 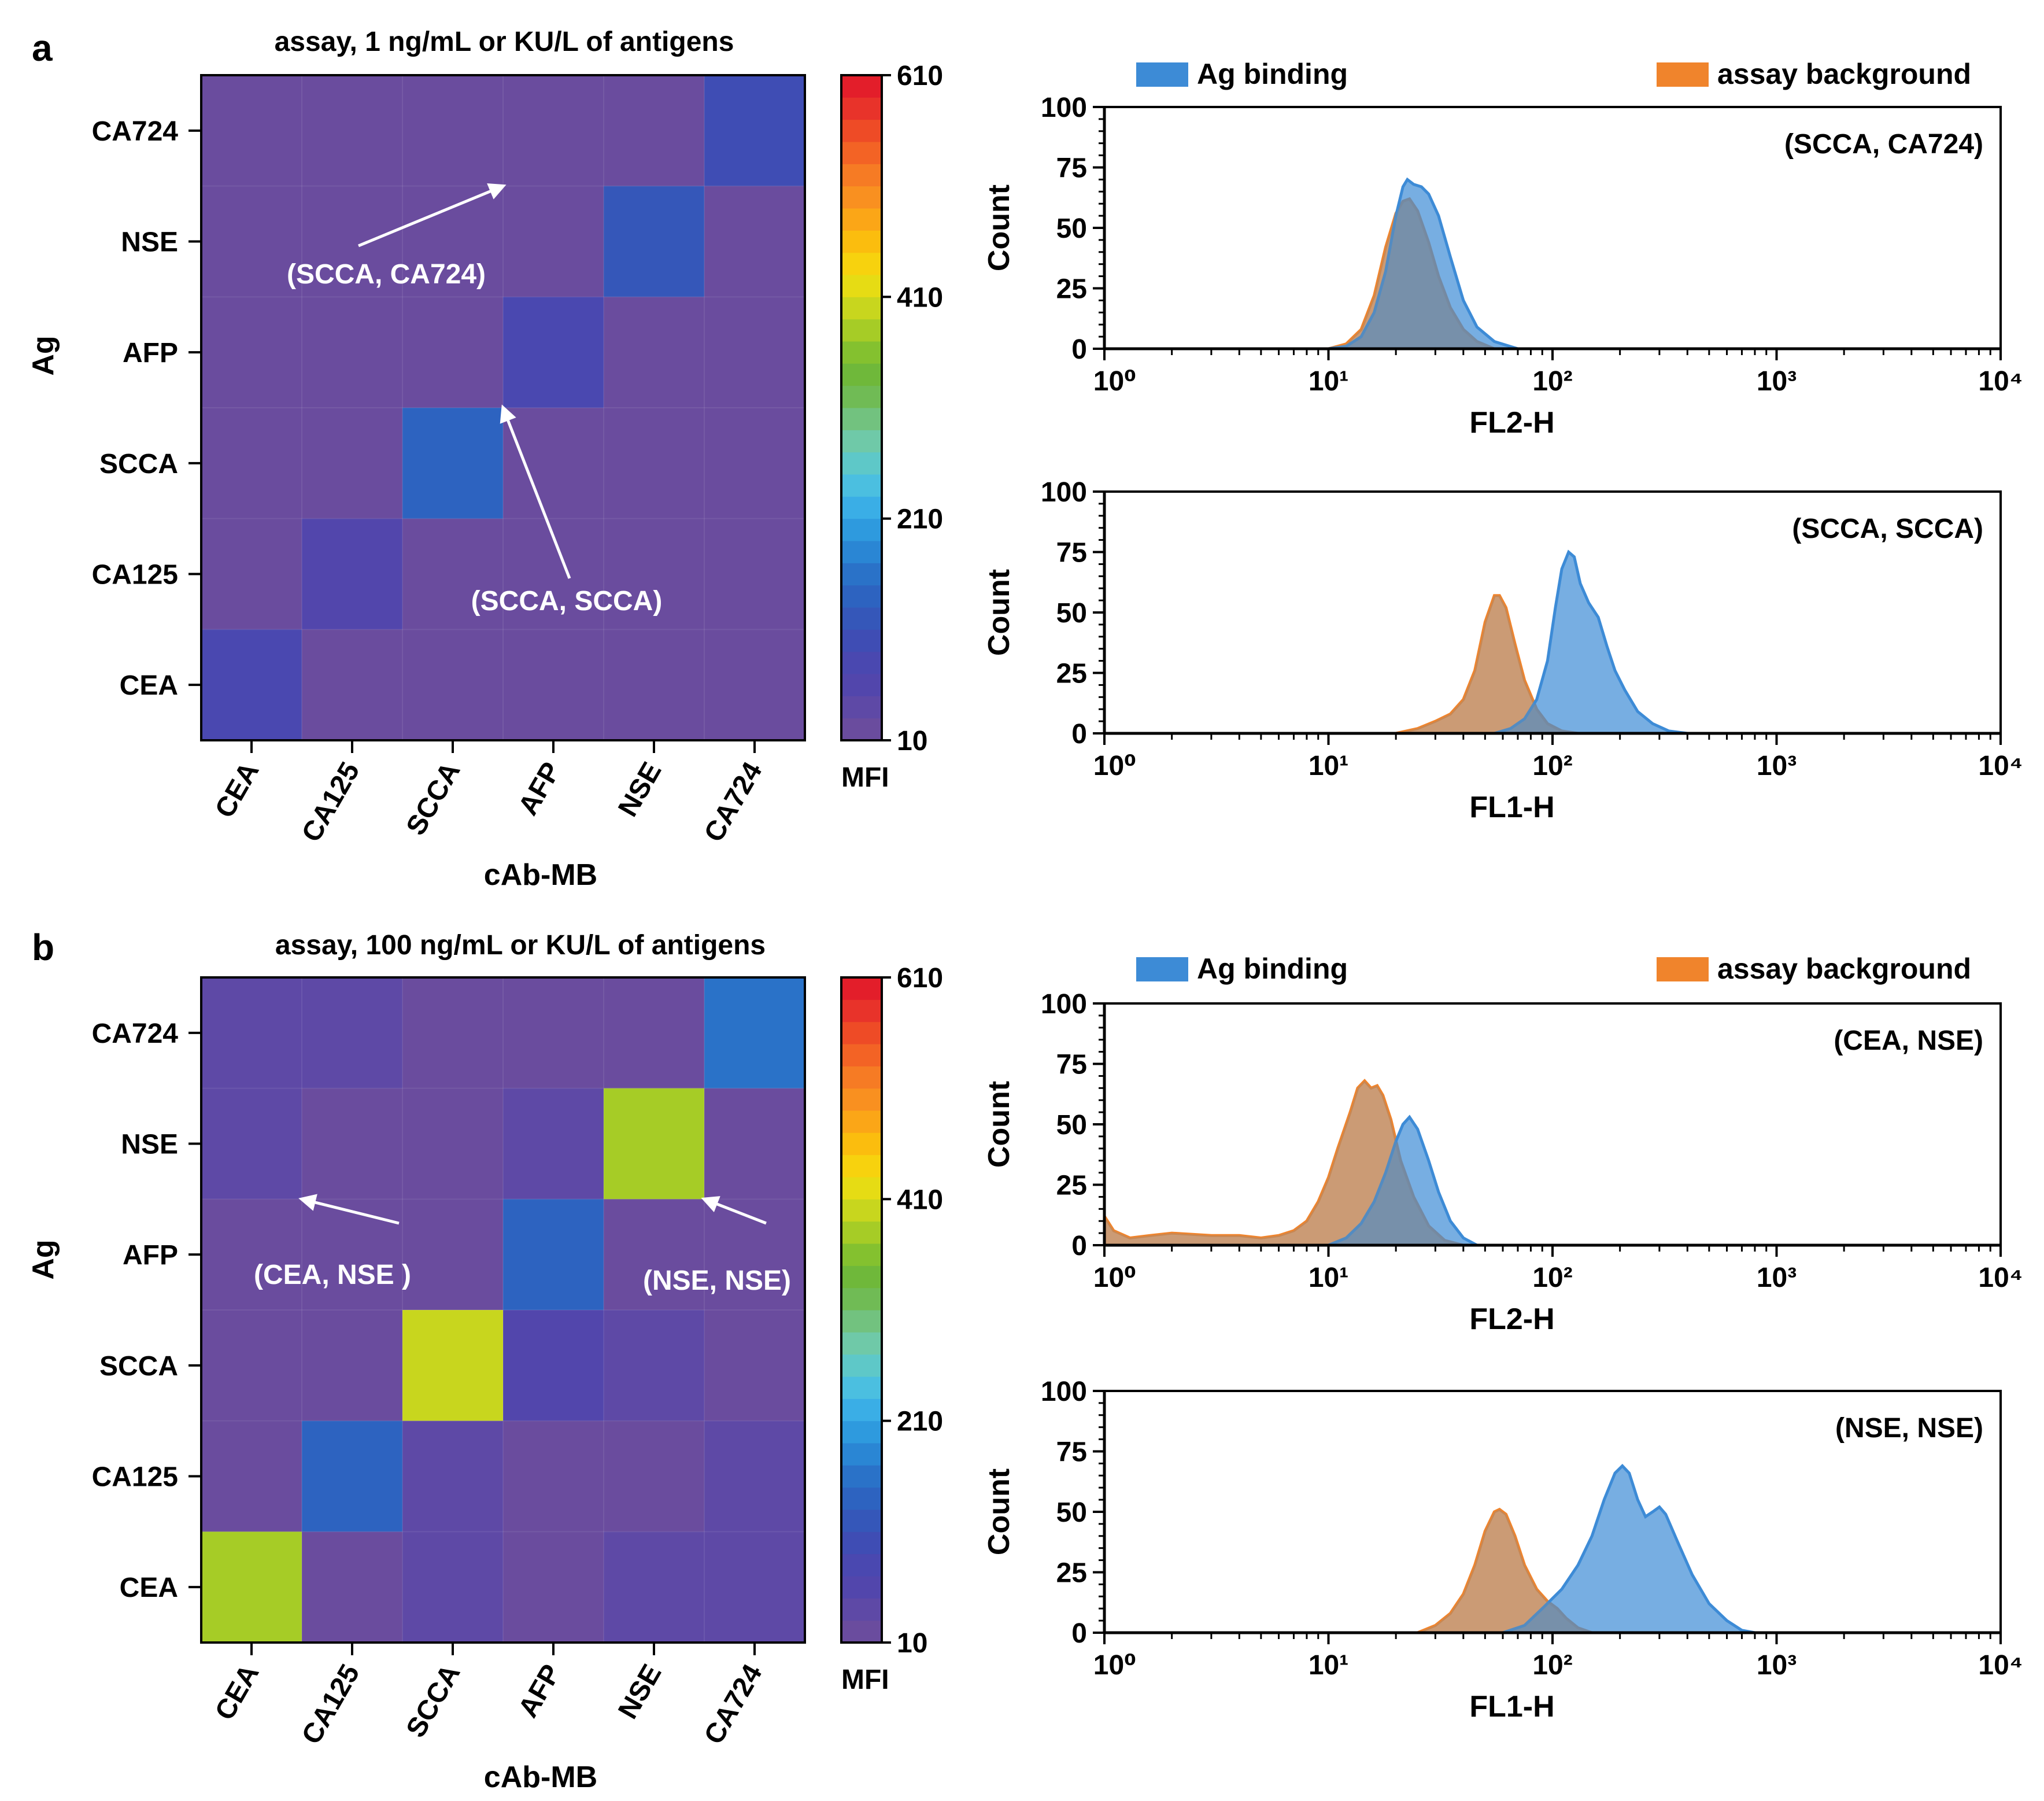 What do you see at coordinates (434, 798) in the screenshot?
I see `heatmap-xtick-label: SCCA` at bounding box center [434, 798].